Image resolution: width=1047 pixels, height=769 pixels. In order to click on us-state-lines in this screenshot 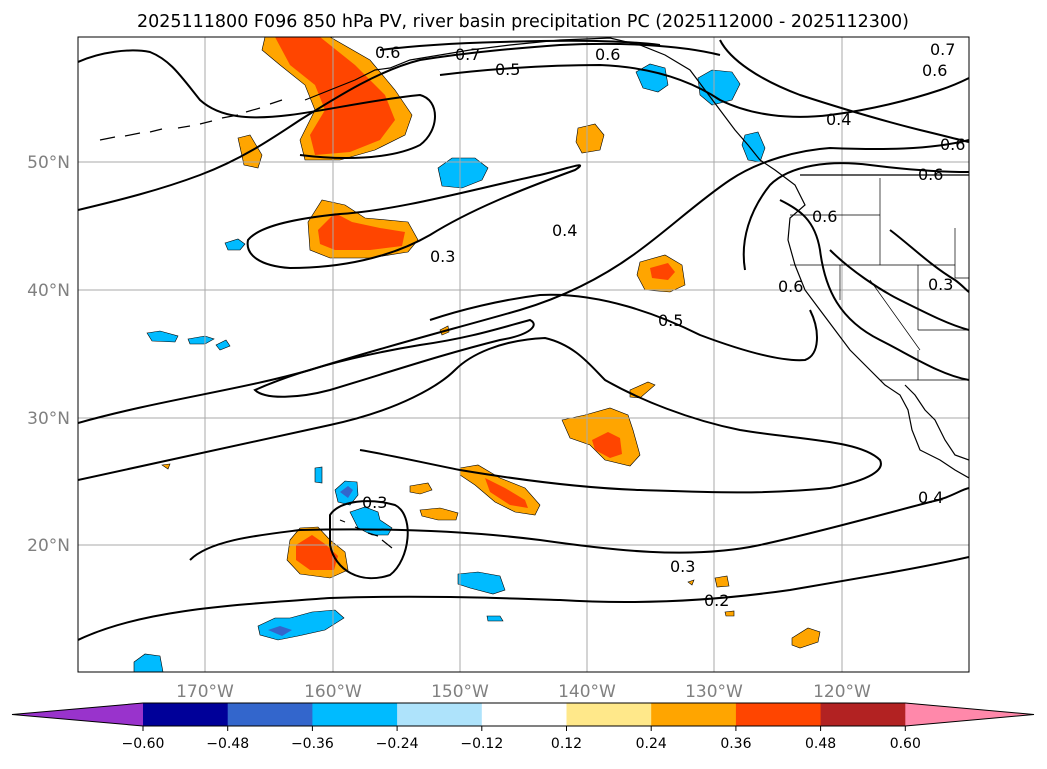, I will do `click(879, 279)`.